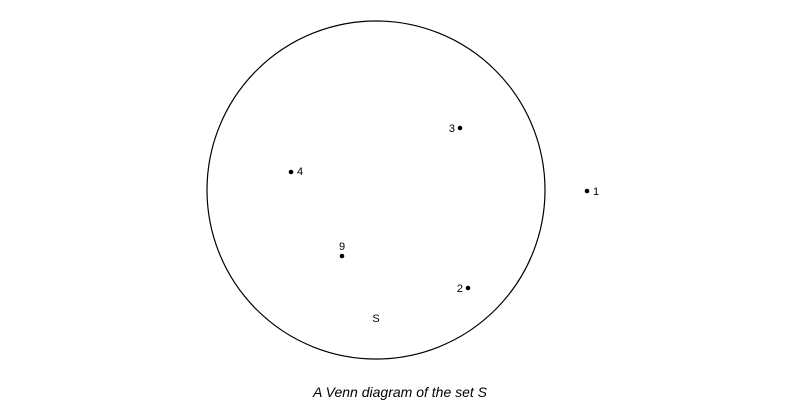 This screenshot has width=800, height=400. Describe the element at coordinates (456, 129) in the screenshot. I see `element-3: 3` at that location.